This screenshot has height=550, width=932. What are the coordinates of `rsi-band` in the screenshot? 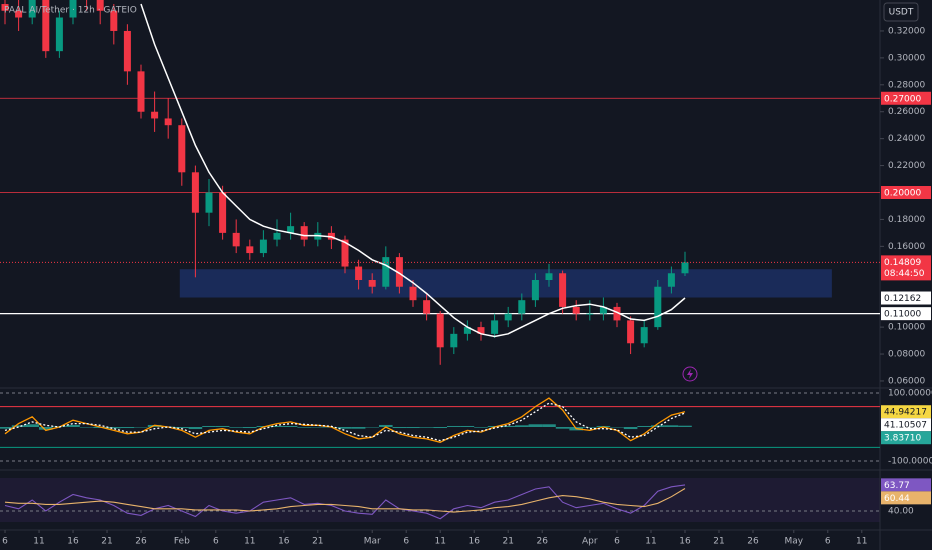 It's located at (440, 500).